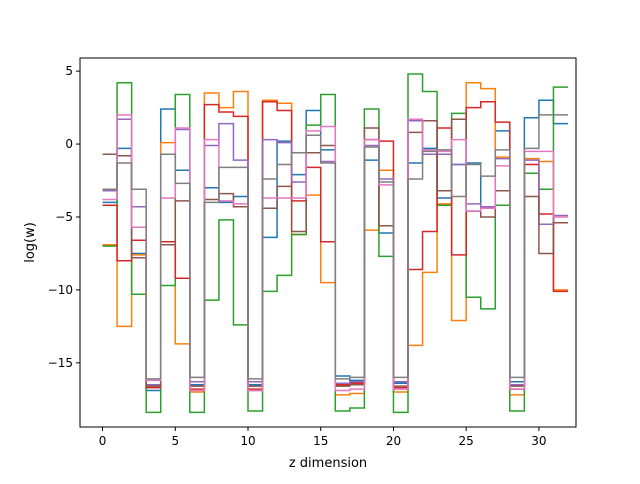  What do you see at coordinates (247, 441) in the screenshot?
I see `x-tick-label: 10` at bounding box center [247, 441].